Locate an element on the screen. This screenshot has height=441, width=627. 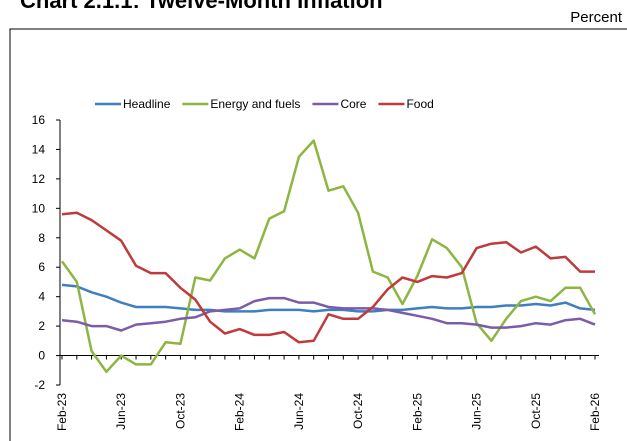
y-tick-label: 12 is located at coordinates (39, 179).